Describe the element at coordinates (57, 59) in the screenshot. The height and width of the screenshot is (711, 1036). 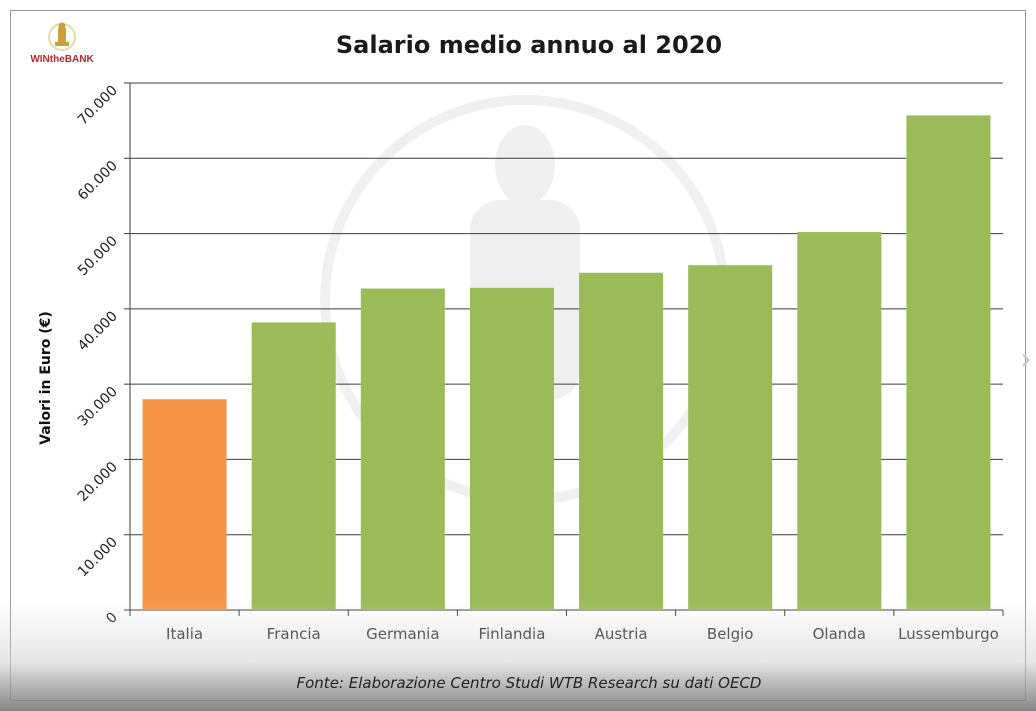
I see `logo-word-2: the` at that location.